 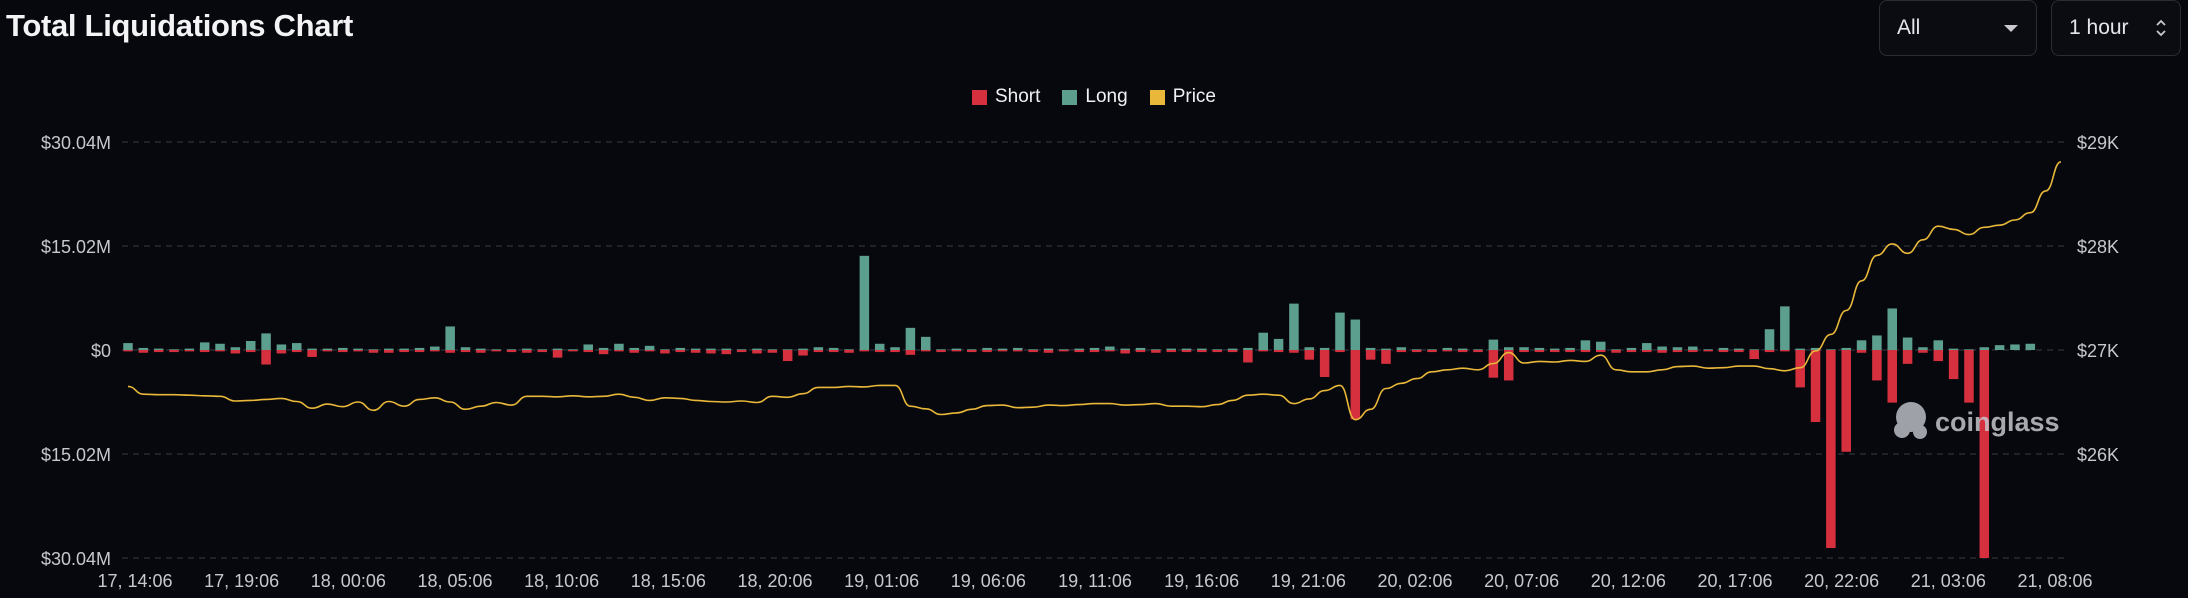 What do you see at coordinates (1910, 420) in the screenshot?
I see `coinglass-logo-icon` at bounding box center [1910, 420].